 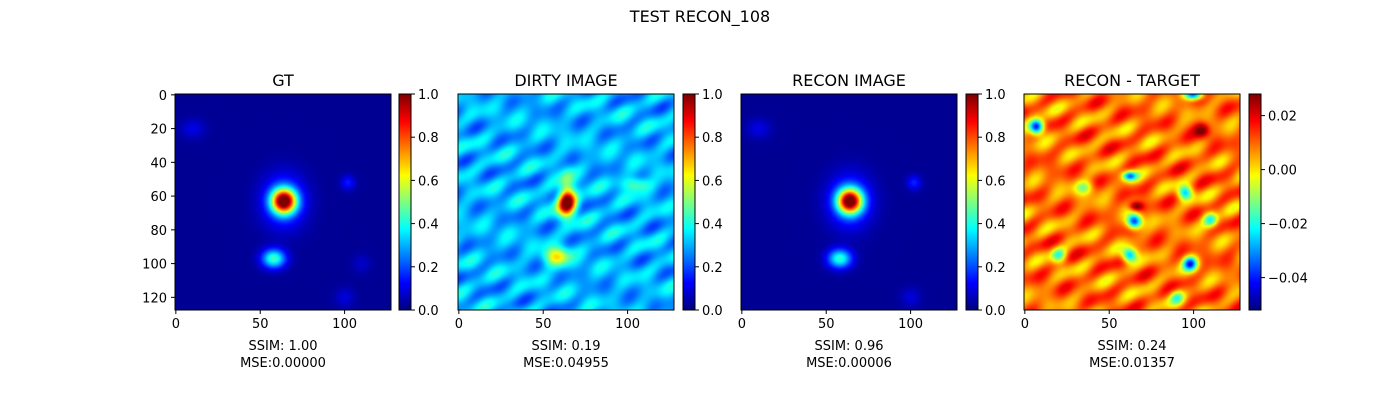 I want to click on panel-title: DIRTY IMAGE, so click(x=565, y=80).